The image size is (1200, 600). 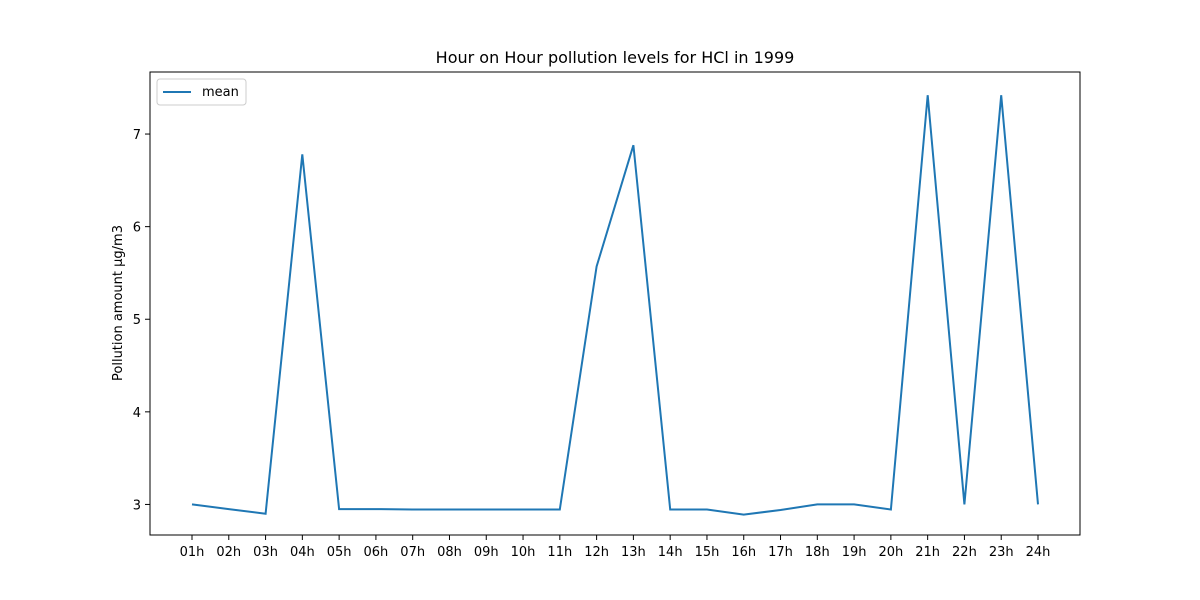 I want to click on x-tick-label: 05h, so click(x=339, y=552).